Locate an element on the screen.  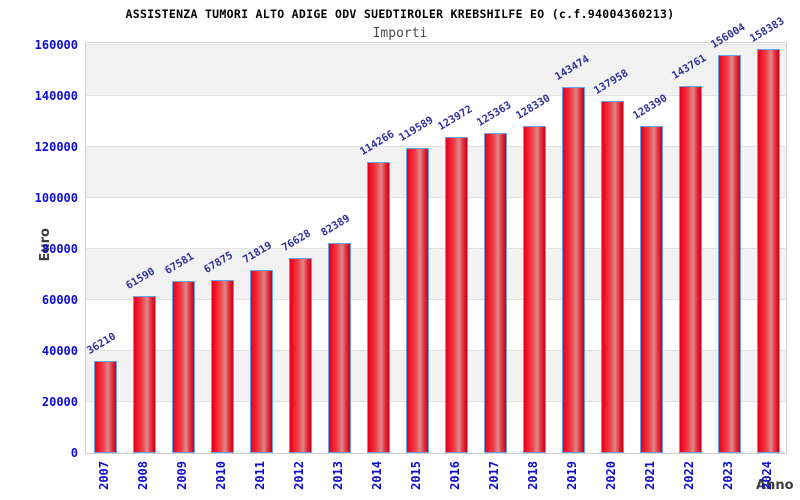
x-tick-label-2016: 2016 is located at coordinates (454, 475).